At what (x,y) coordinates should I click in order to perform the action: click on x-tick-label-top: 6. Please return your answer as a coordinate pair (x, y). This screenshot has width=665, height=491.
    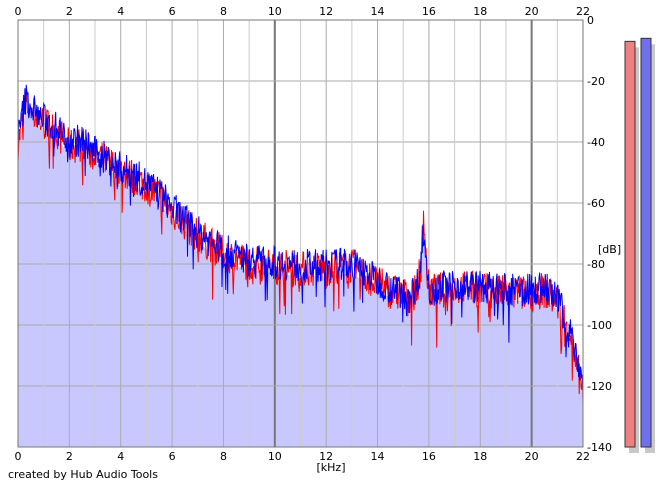
    Looking at the image, I should click on (172, 11).